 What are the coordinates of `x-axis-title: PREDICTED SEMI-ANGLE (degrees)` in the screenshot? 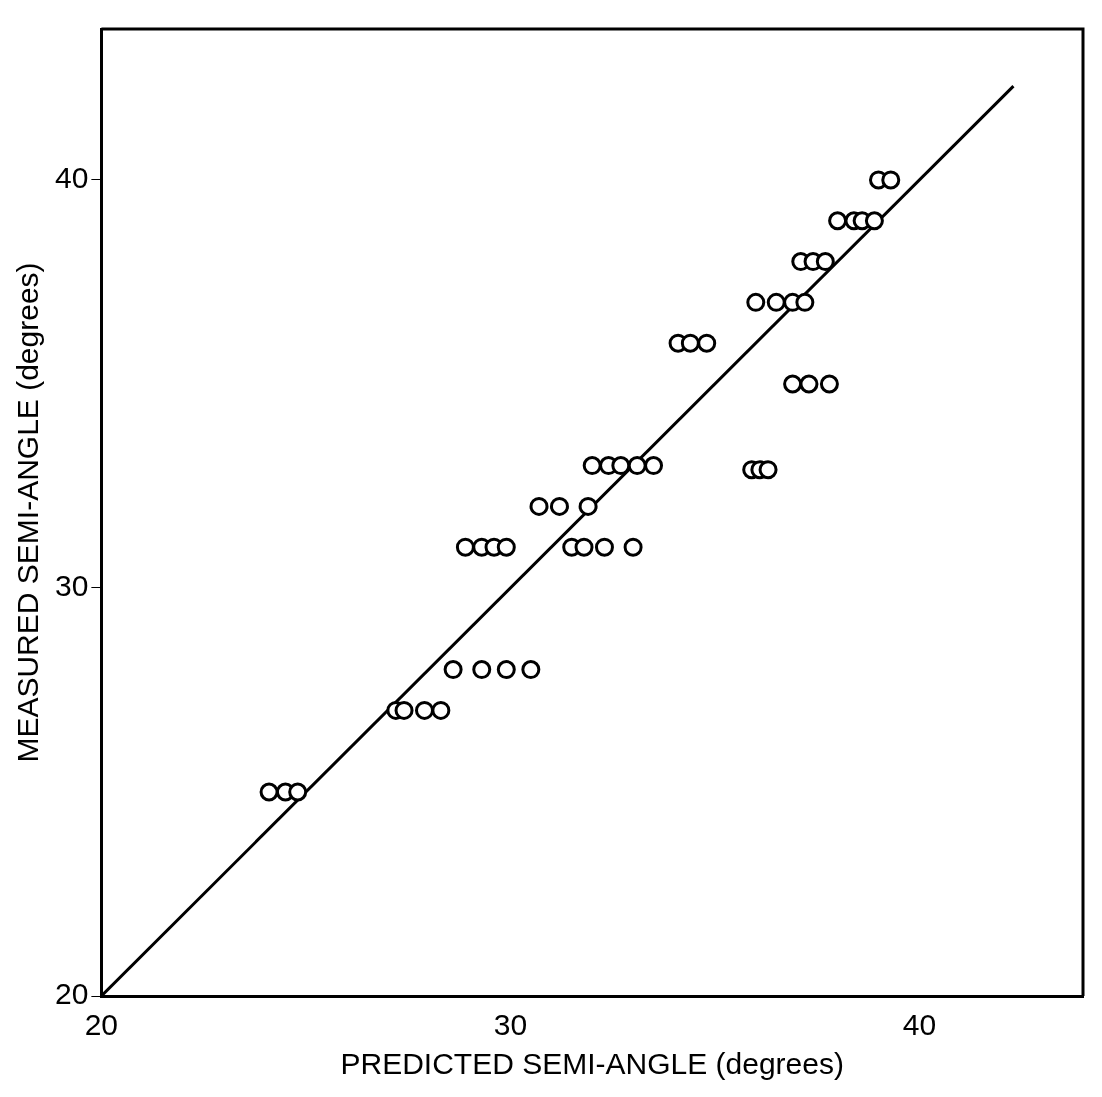 It's located at (592, 1064).